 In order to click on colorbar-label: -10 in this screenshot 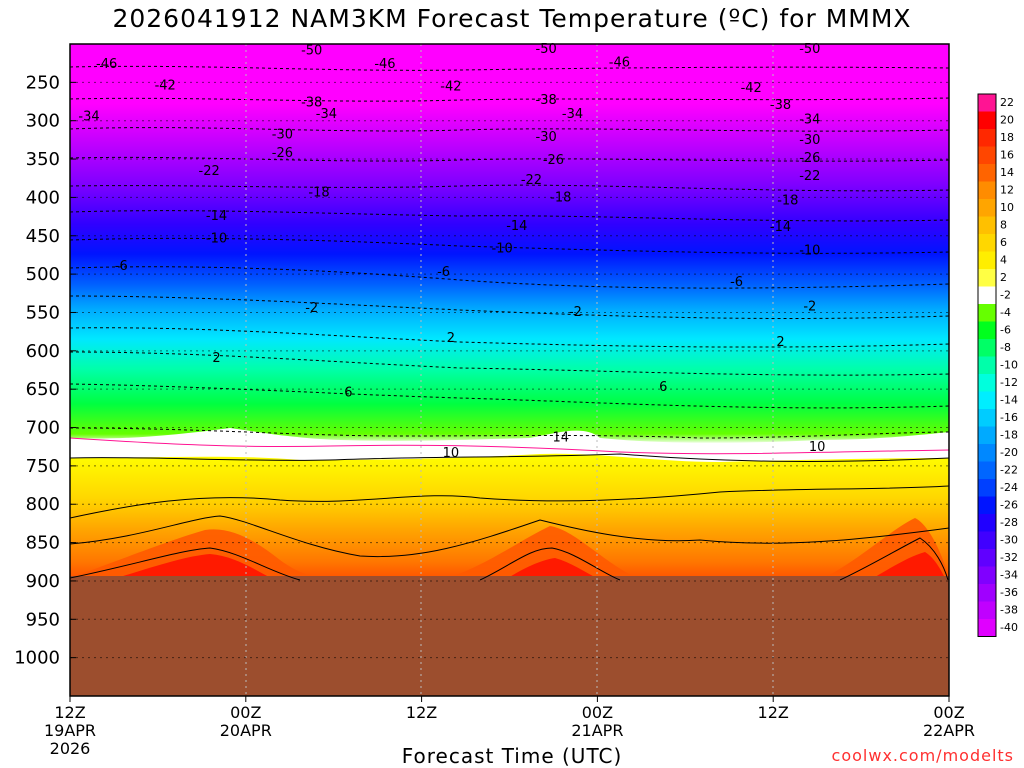, I will do `click(1009, 365)`.